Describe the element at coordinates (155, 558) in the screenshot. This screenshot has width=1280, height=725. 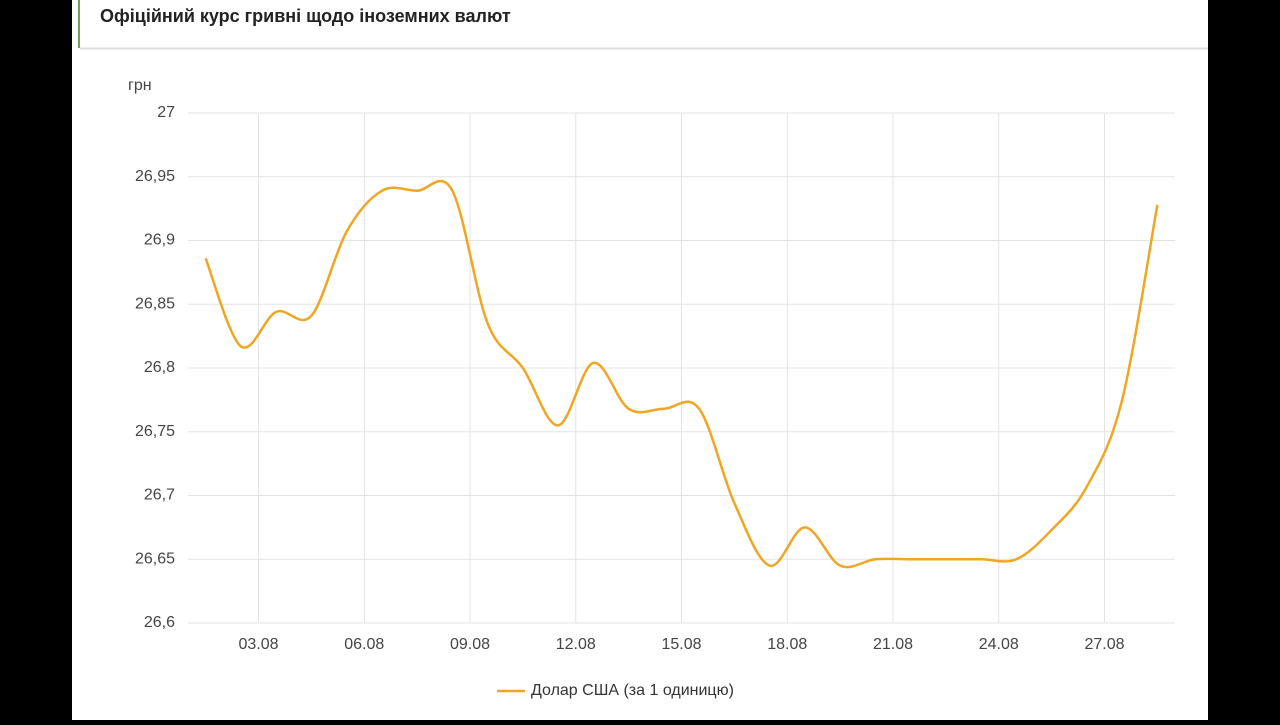
I see `y-tick-label: 26,65` at that location.